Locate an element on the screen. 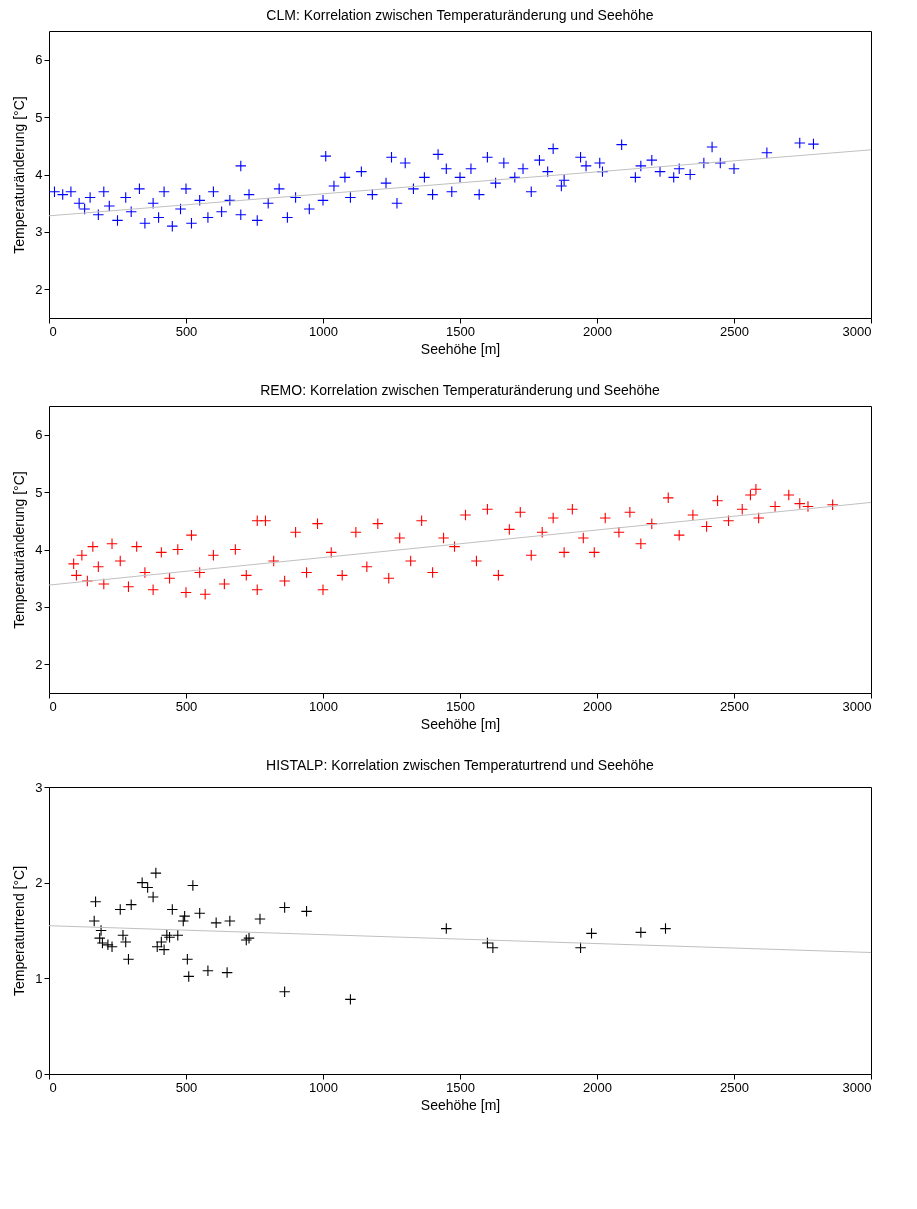 The width and height of the screenshot is (917, 1209). y-tick-label: 0 is located at coordinates (39, 1074).